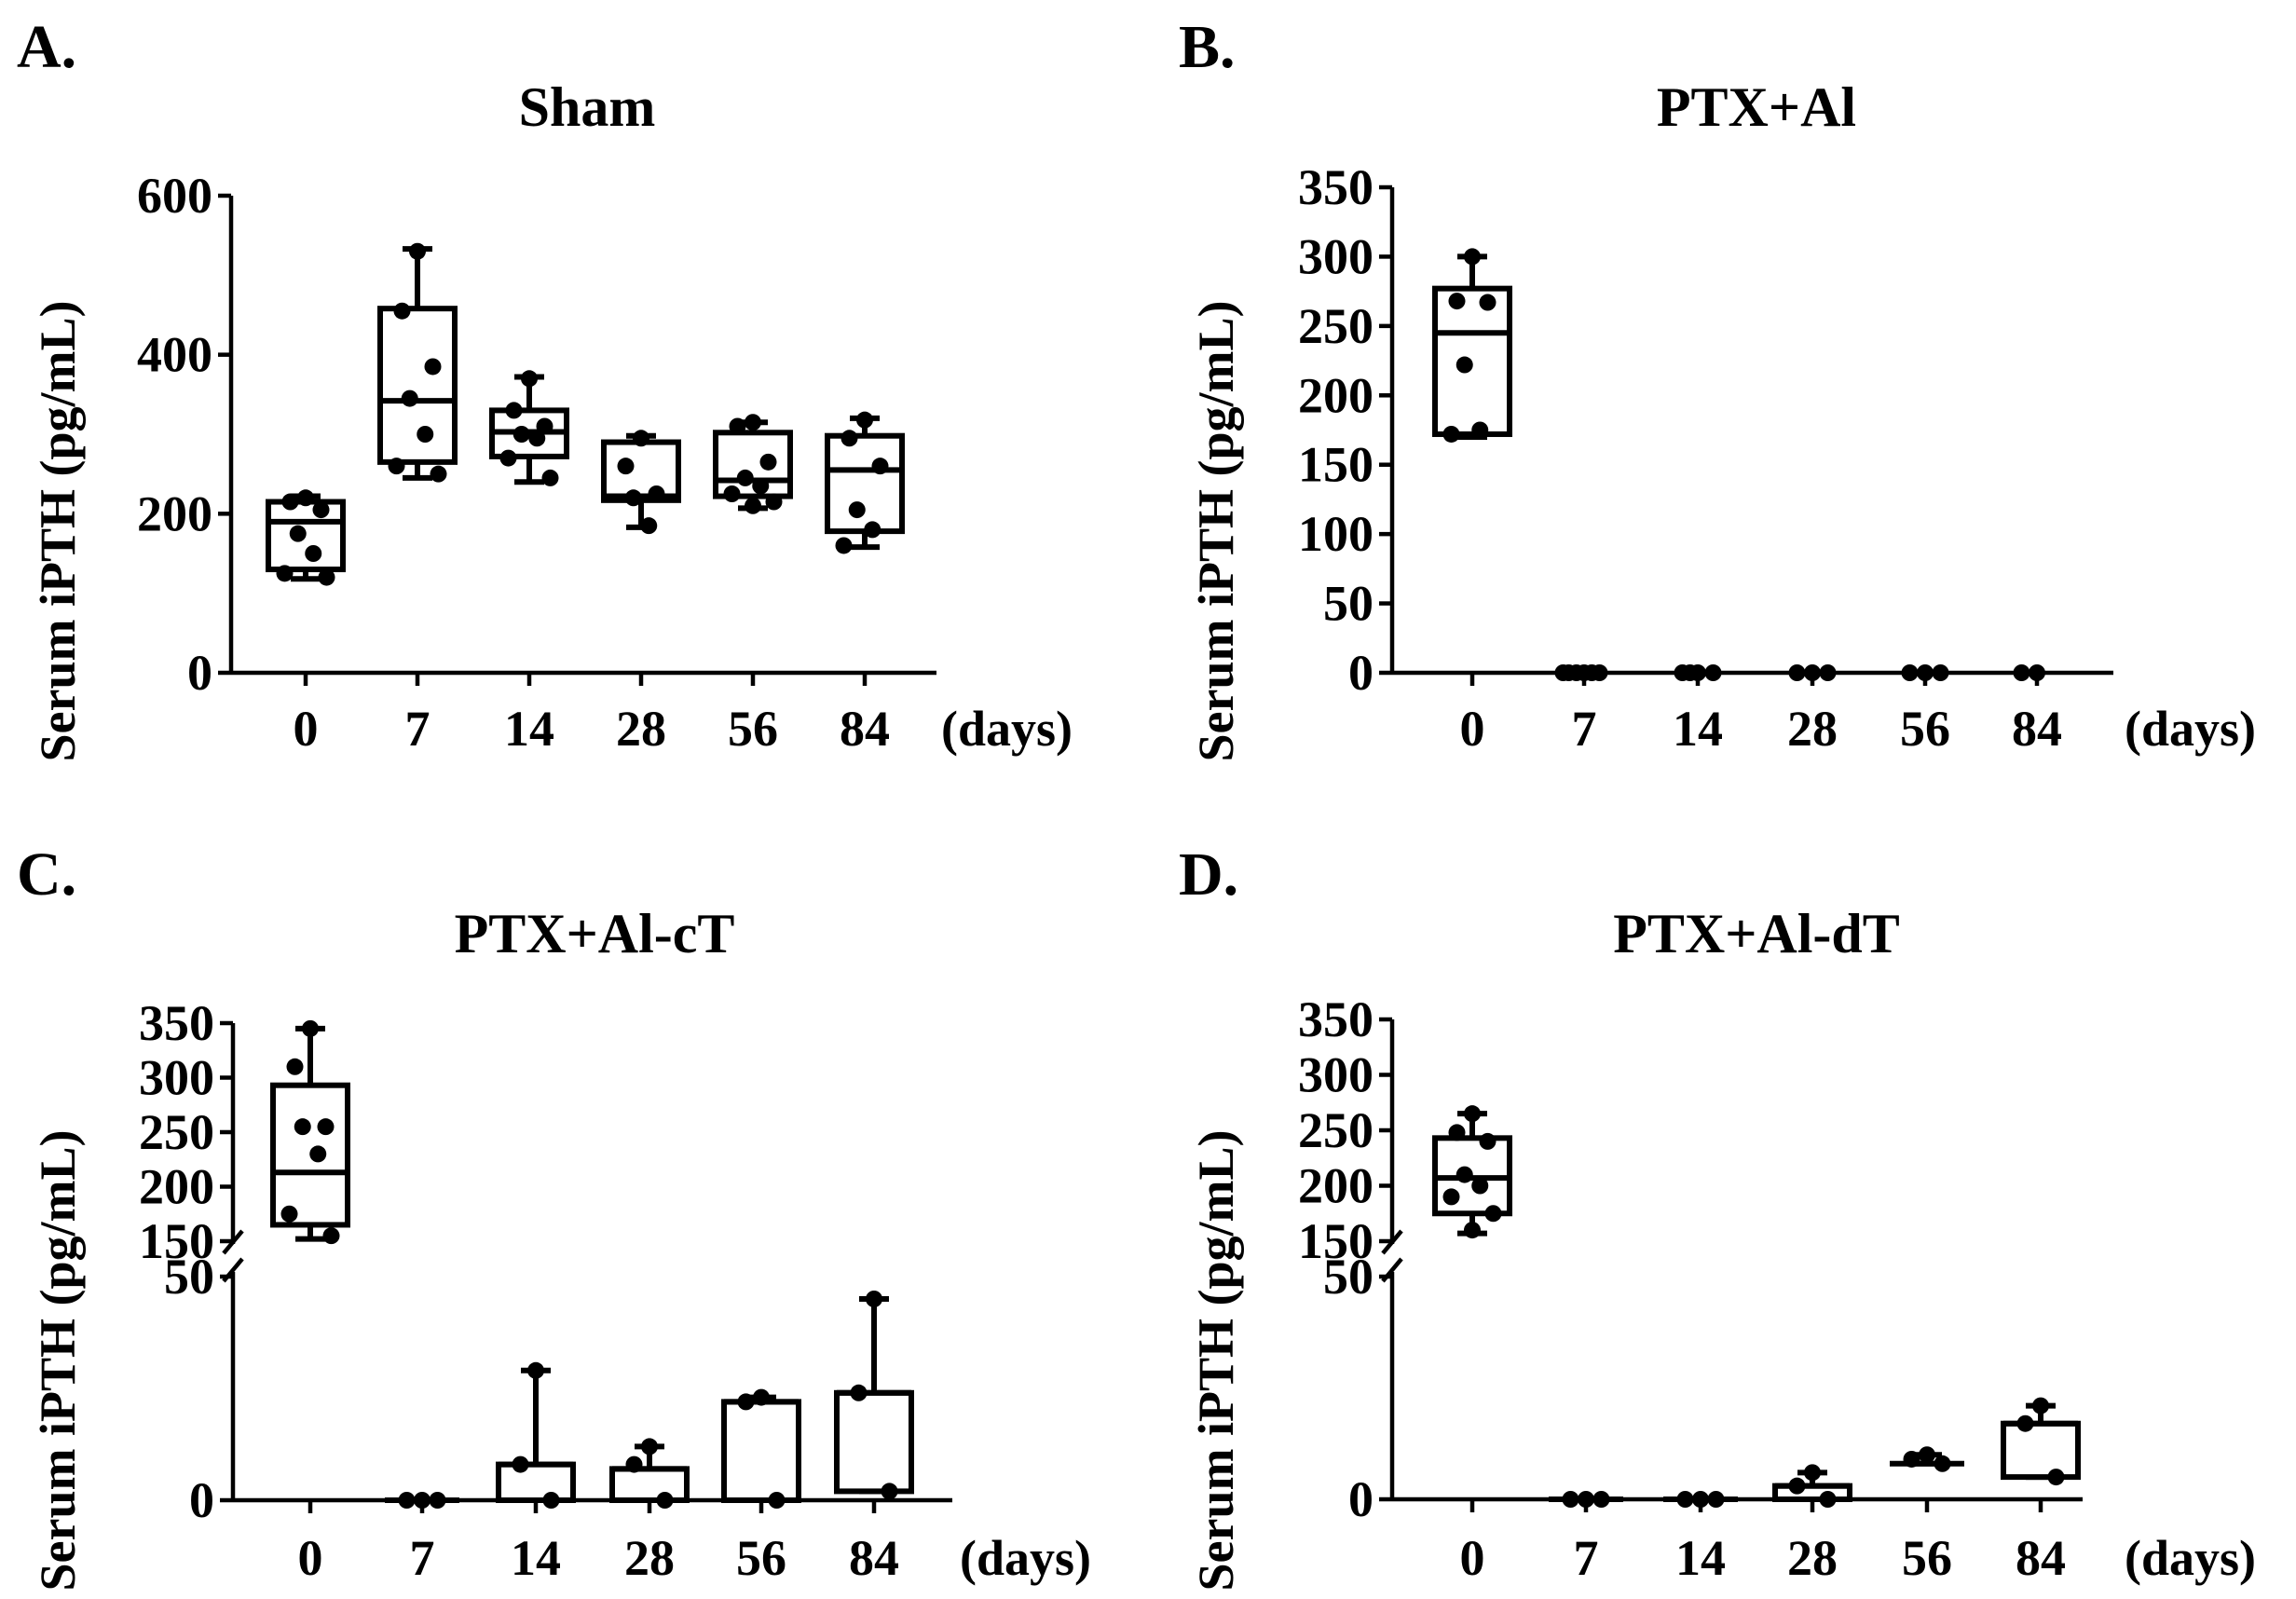 This screenshot has height=1599, width=2296. What do you see at coordinates (174, 196) in the screenshot?
I see `y-tick-label: 600` at bounding box center [174, 196].